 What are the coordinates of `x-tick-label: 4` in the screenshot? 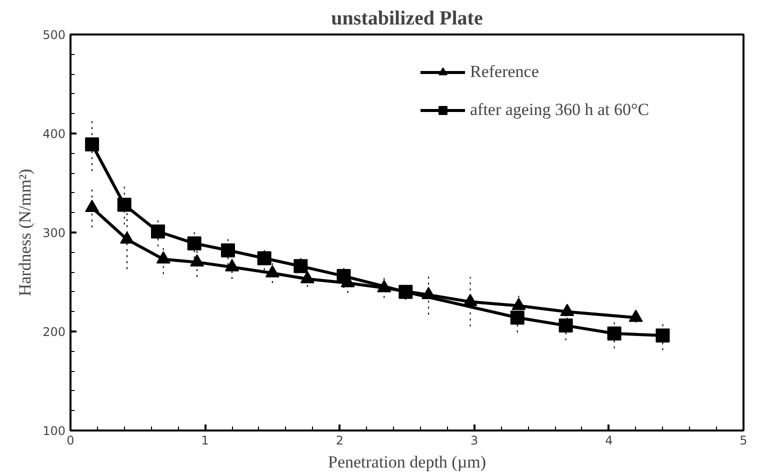 It's located at (609, 441).